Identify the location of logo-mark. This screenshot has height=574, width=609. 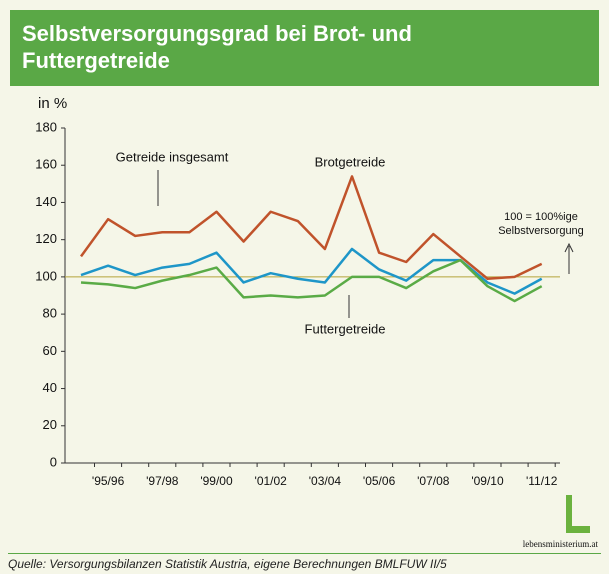
(578, 514).